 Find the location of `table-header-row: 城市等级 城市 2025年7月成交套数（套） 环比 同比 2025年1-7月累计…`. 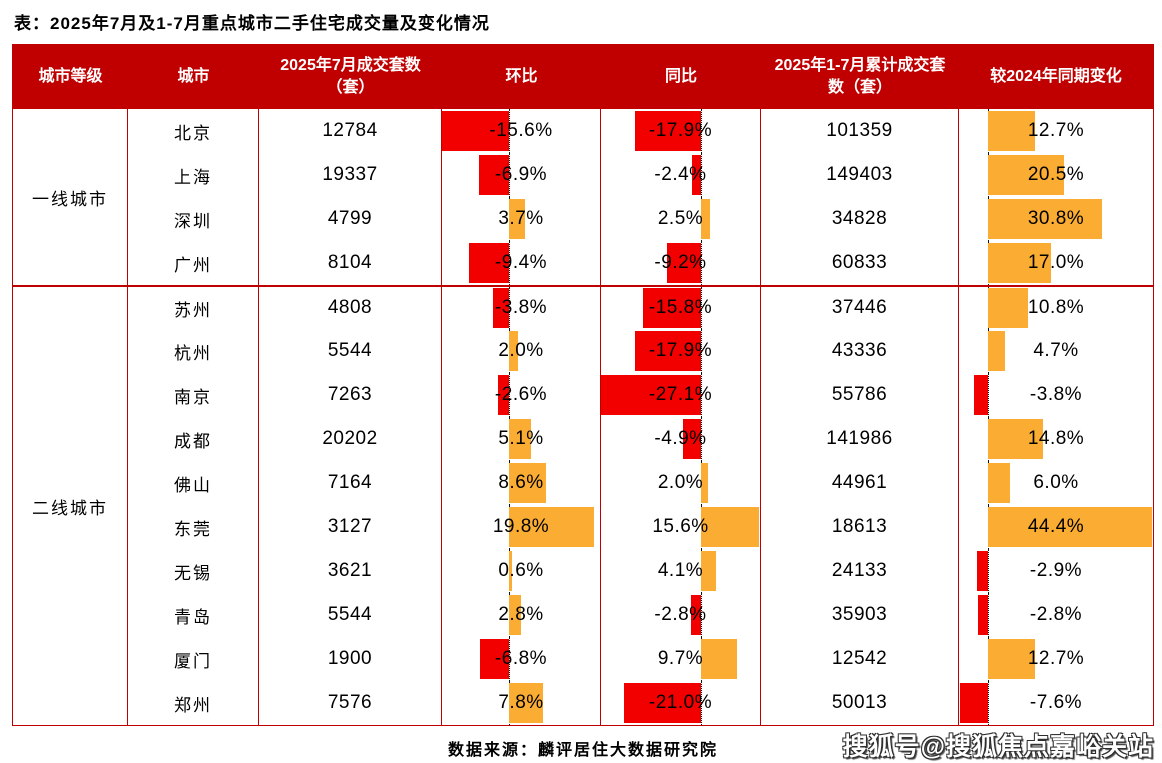

table-header-row: 城市等级 城市 2025年7月成交套数（套） 环比 同比 2025年1-7月累计… is located at coordinates (583, 77).